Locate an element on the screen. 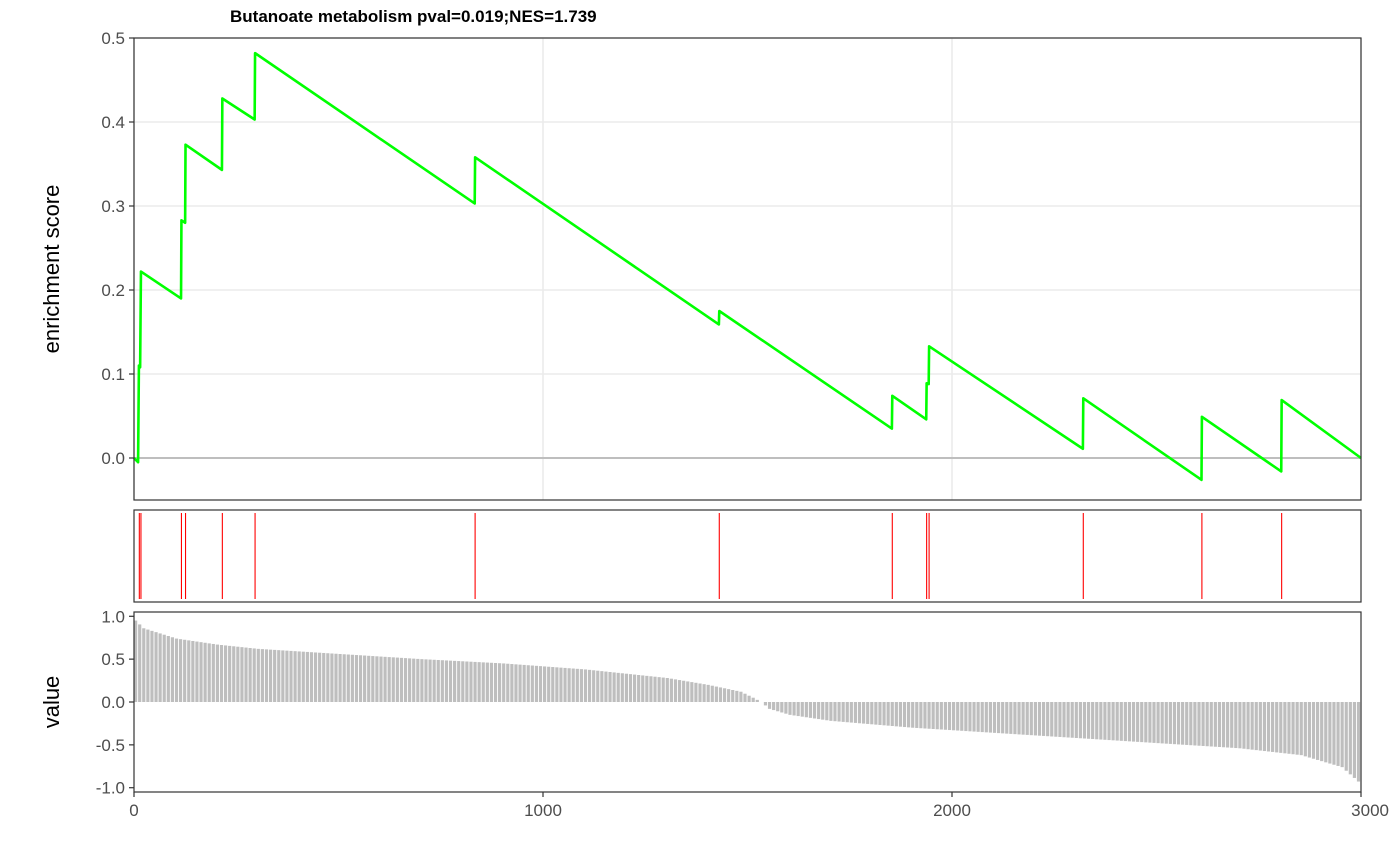 Image resolution: width=1400 pixels, height=866 pixels. x-tick-label: 1000 is located at coordinates (543, 810).